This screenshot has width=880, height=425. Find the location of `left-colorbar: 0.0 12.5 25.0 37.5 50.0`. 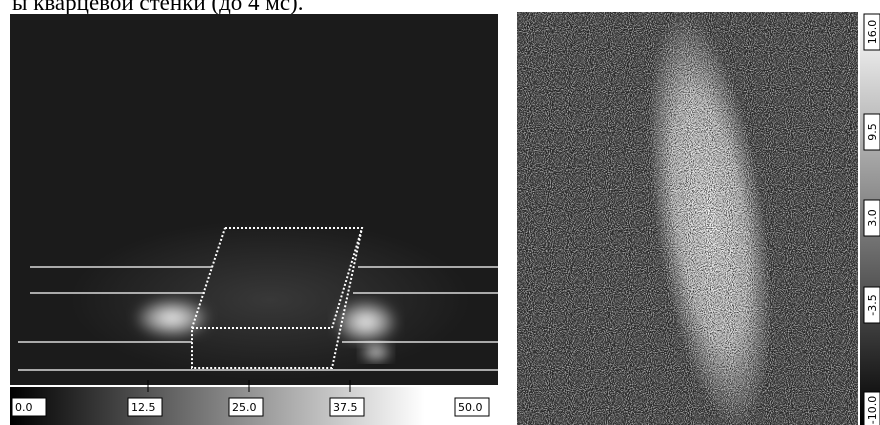

left-colorbar: 0.0 12.5 25.0 37.5 50.0 is located at coordinates (254, 402).